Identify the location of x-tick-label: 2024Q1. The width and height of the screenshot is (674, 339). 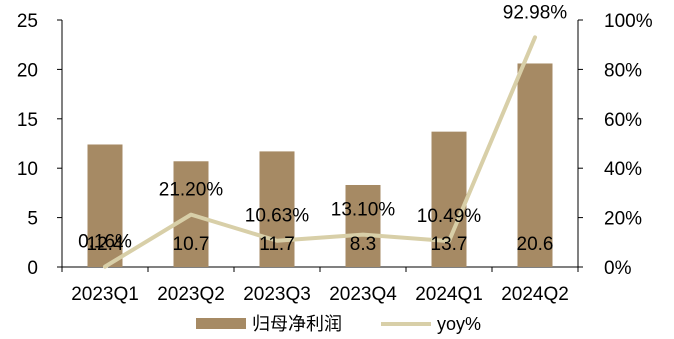
(449, 294).